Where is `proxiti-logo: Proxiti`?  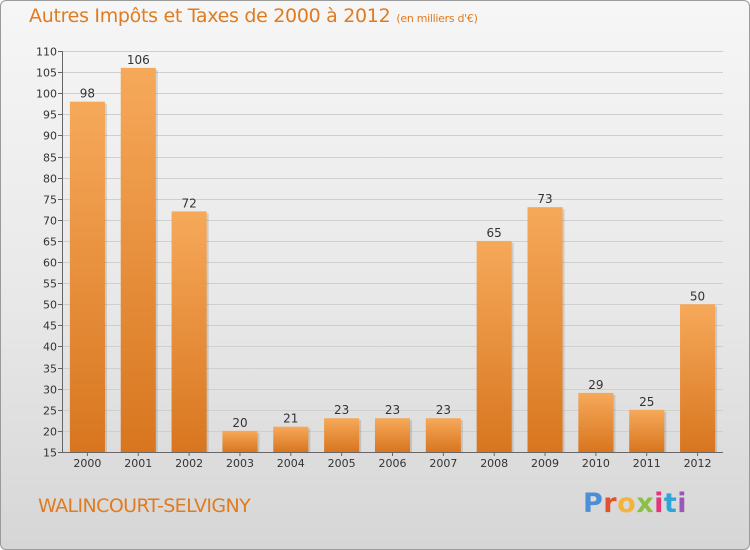 proxiti-logo: Proxiti is located at coordinates (635, 503).